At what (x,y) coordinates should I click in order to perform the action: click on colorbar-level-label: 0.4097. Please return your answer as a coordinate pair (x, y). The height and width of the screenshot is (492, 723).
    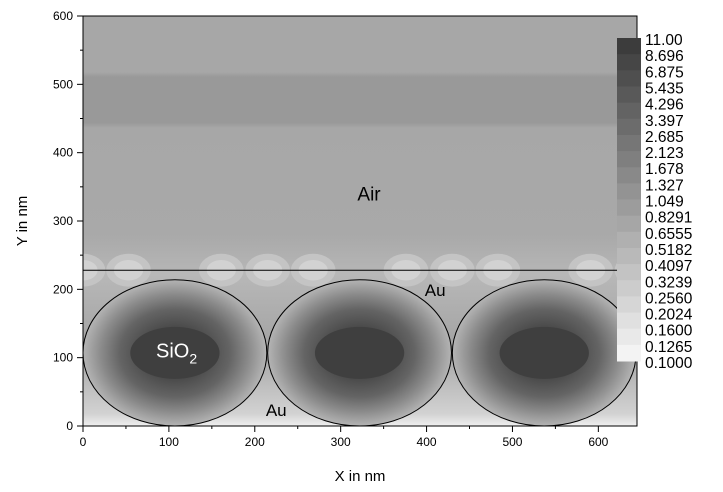
    Looking at the image, I should click on (668, 266).